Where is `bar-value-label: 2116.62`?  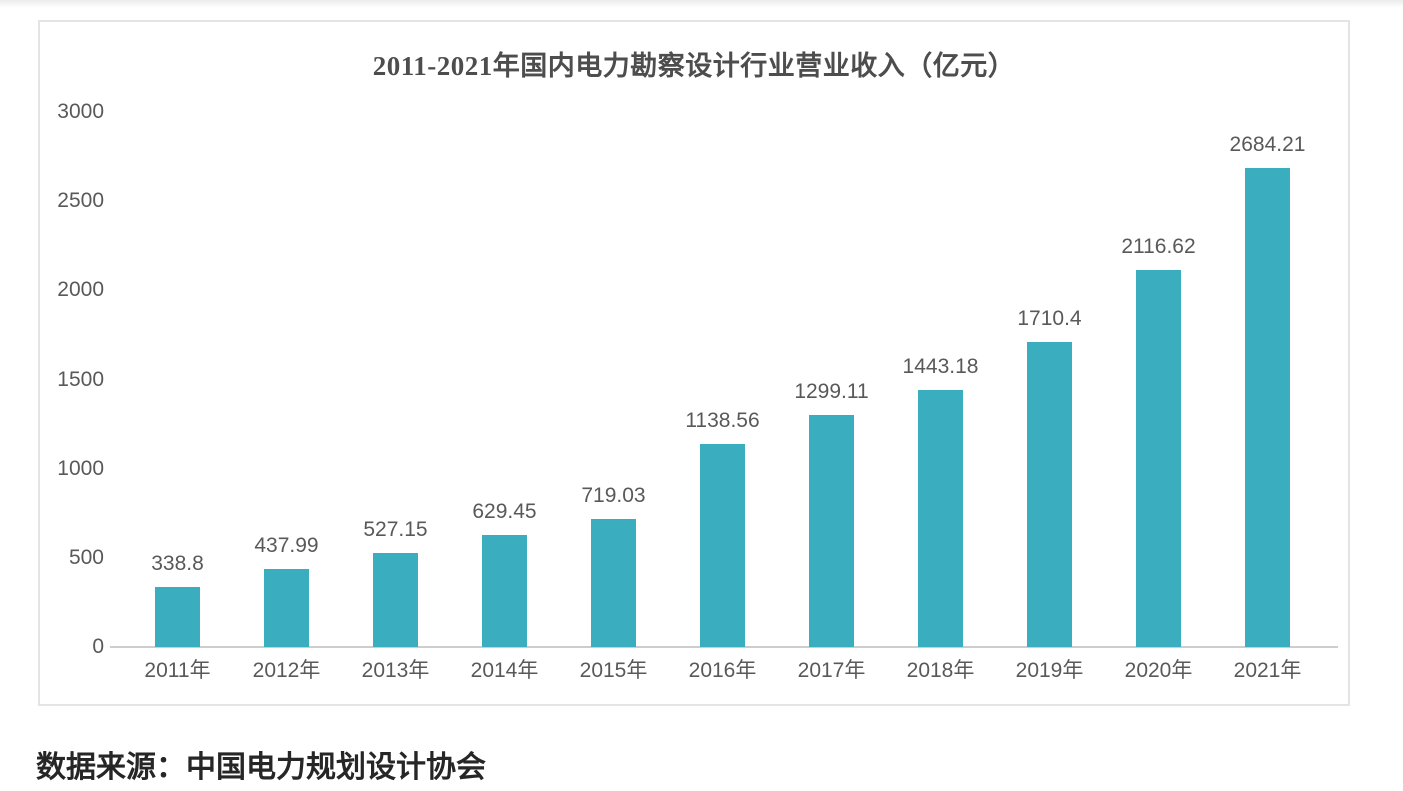 bar-value-label: 2116.62 is located at coordinates (1158, 246).